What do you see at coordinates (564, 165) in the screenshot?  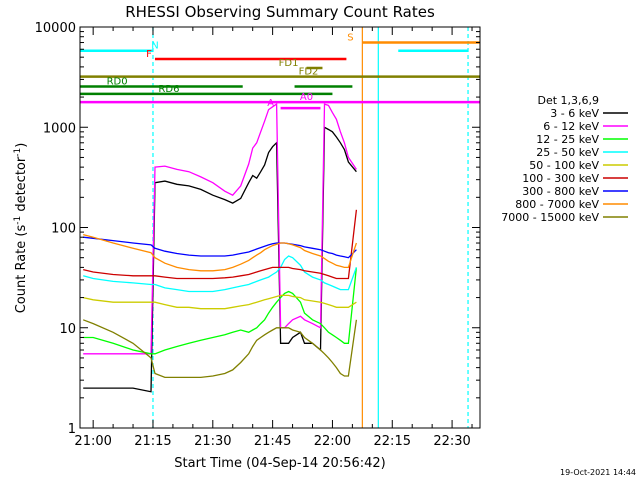 I see `legend-label: 50 - 100 keV` at bounding box center [564, 165].